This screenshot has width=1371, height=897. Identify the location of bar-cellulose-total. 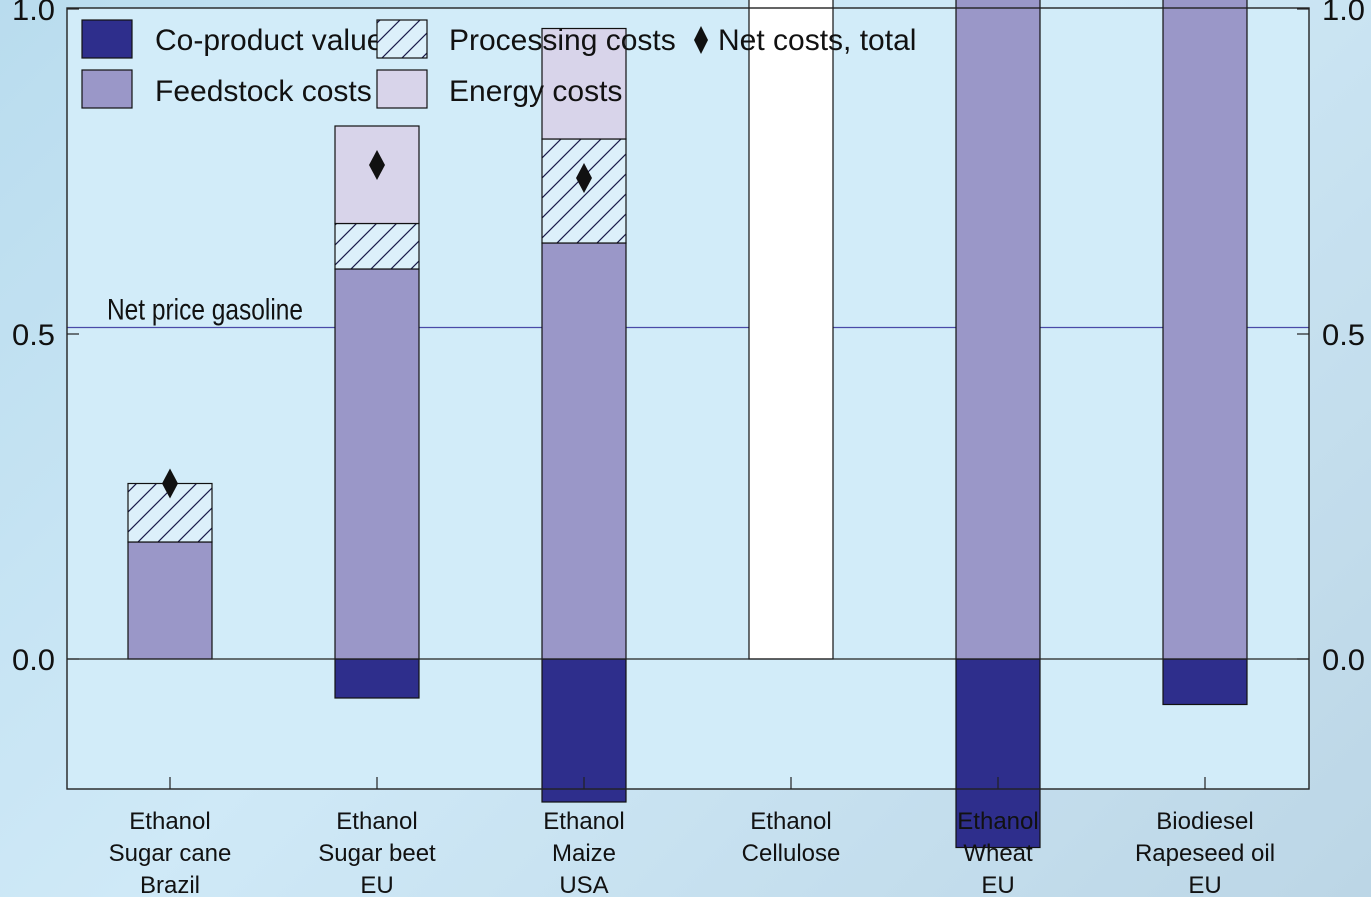
(791, 330).